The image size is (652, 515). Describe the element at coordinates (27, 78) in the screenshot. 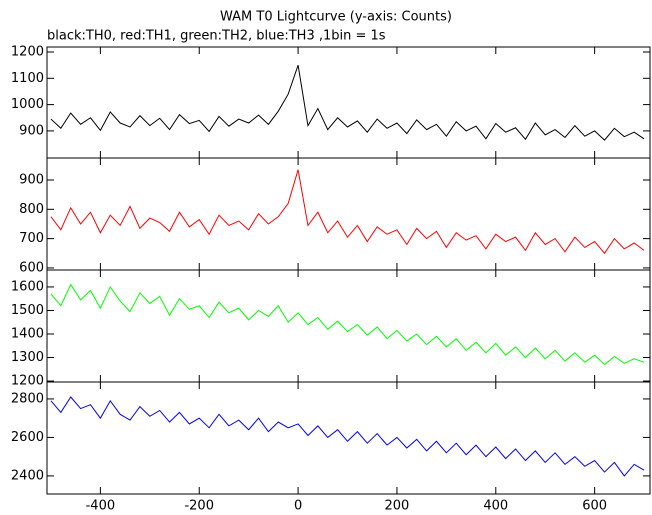

I see `y-tick-label: 1100` at that location.